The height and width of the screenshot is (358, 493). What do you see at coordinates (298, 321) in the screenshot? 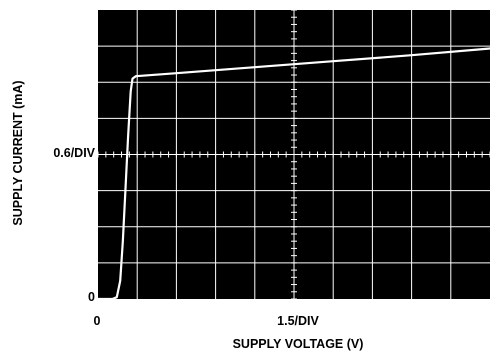
I see `x-axis-scale-label: 1.5/DIV` at bounding box center [298, 321].